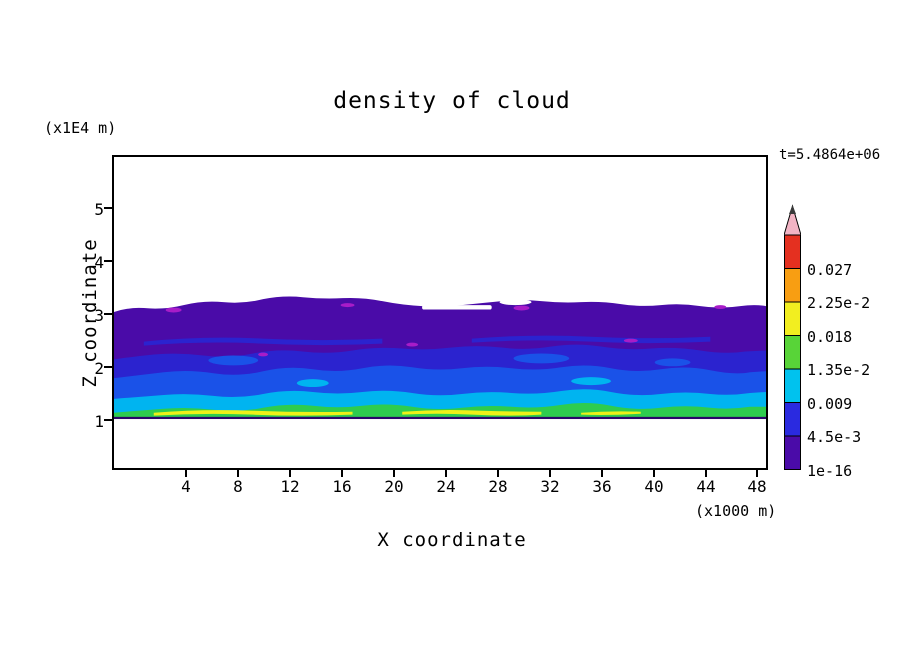 The width and height of the screenshot is (904, 654). What do you see at coordinates (830, 404) in the screenshot?
I see `colorbar-label: 0.009` at bounding box center [830, 404].